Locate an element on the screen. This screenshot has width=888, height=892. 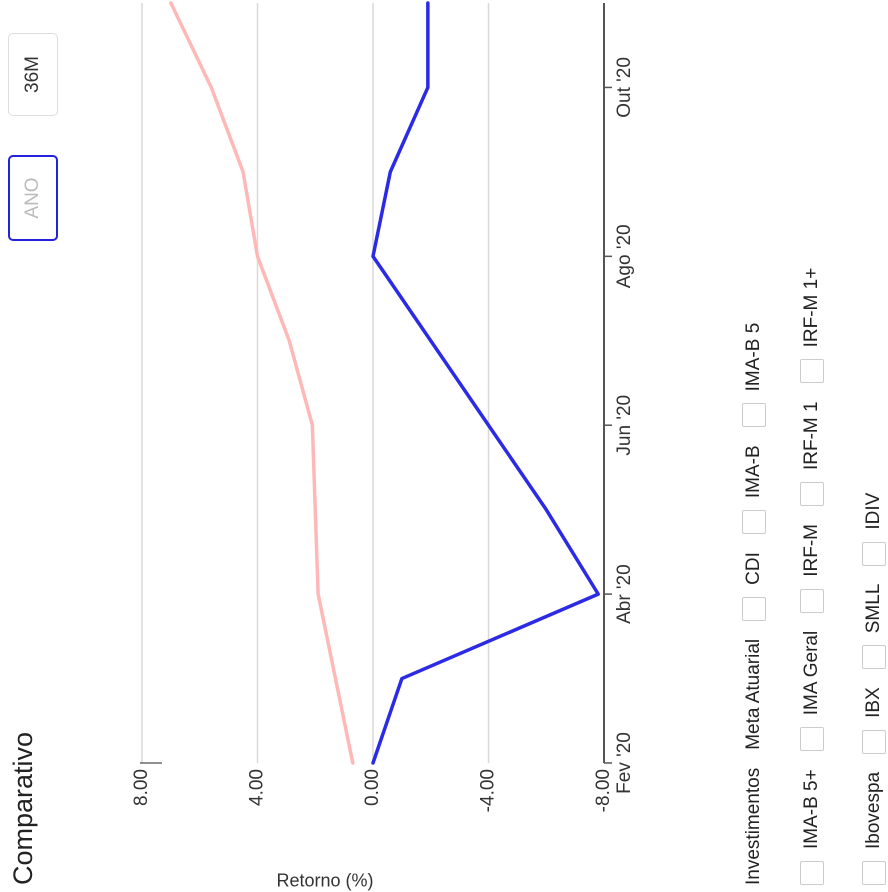
legend-ima-geral: IMA Geral is located at coordinates (812, 691).